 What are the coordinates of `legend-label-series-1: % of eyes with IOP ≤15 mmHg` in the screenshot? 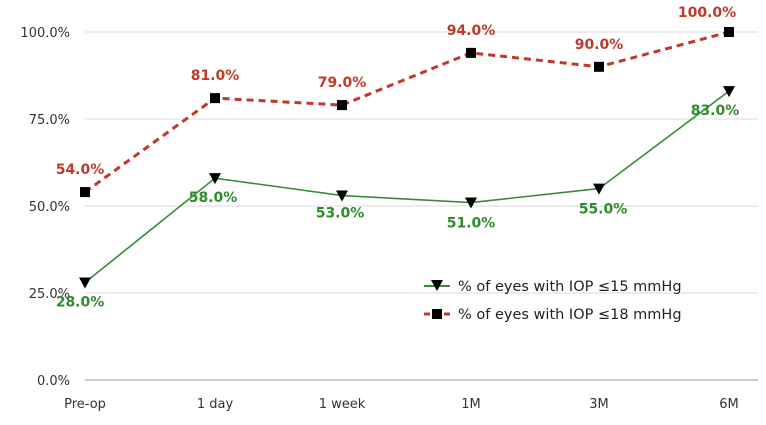 It's located at (570, 287).